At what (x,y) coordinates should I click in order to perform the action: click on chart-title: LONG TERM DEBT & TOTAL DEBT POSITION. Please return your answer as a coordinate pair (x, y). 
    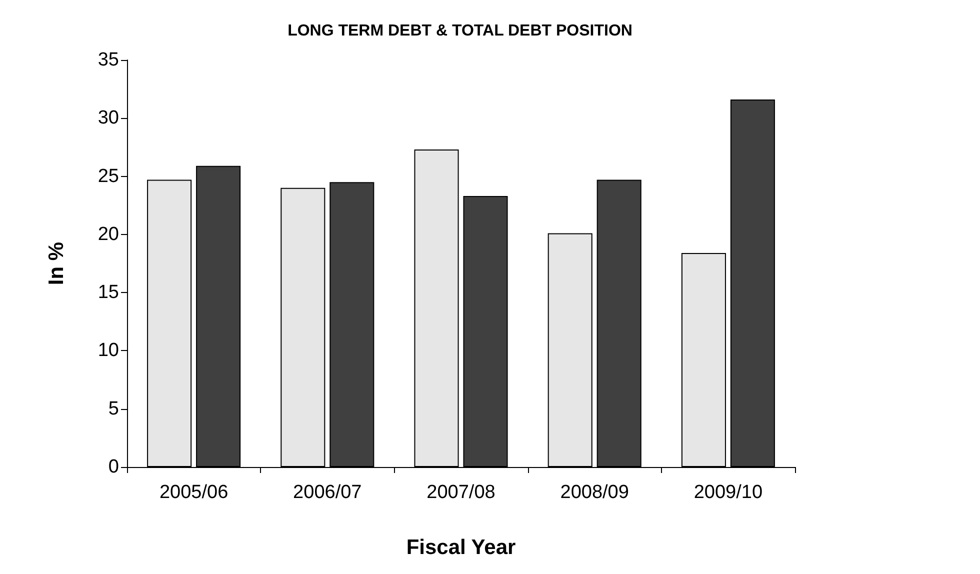
    Looking at the image, I should click on (460, 31).